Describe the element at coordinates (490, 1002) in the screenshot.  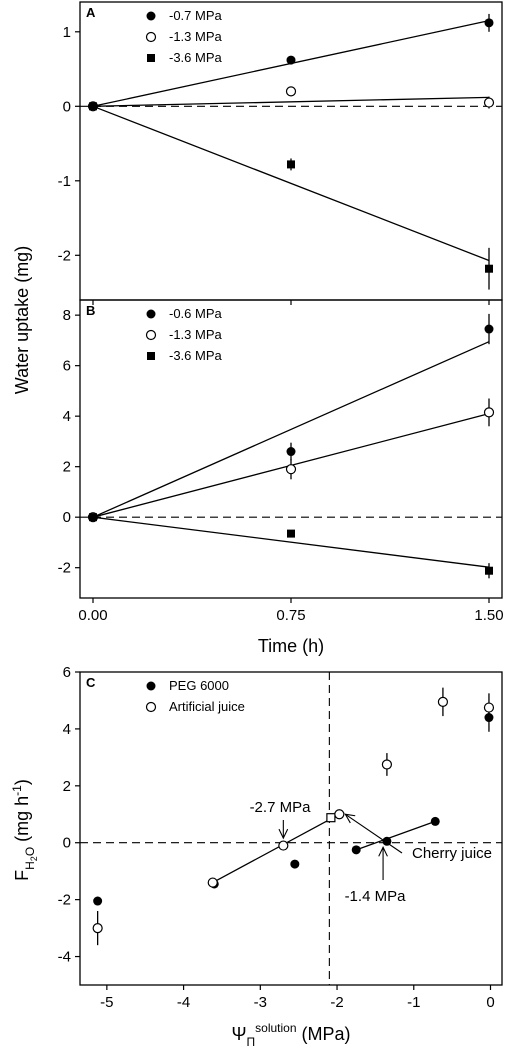
I see `panel-c-x-tick-label: 0` at that location.